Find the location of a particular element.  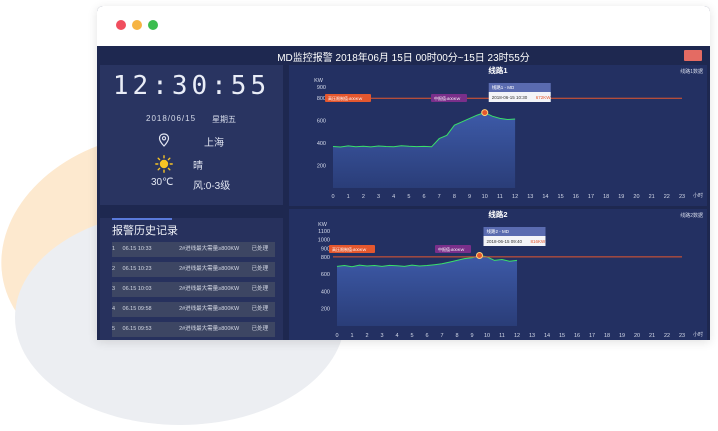

high-limit-tag is located at coordinates (352, 249).